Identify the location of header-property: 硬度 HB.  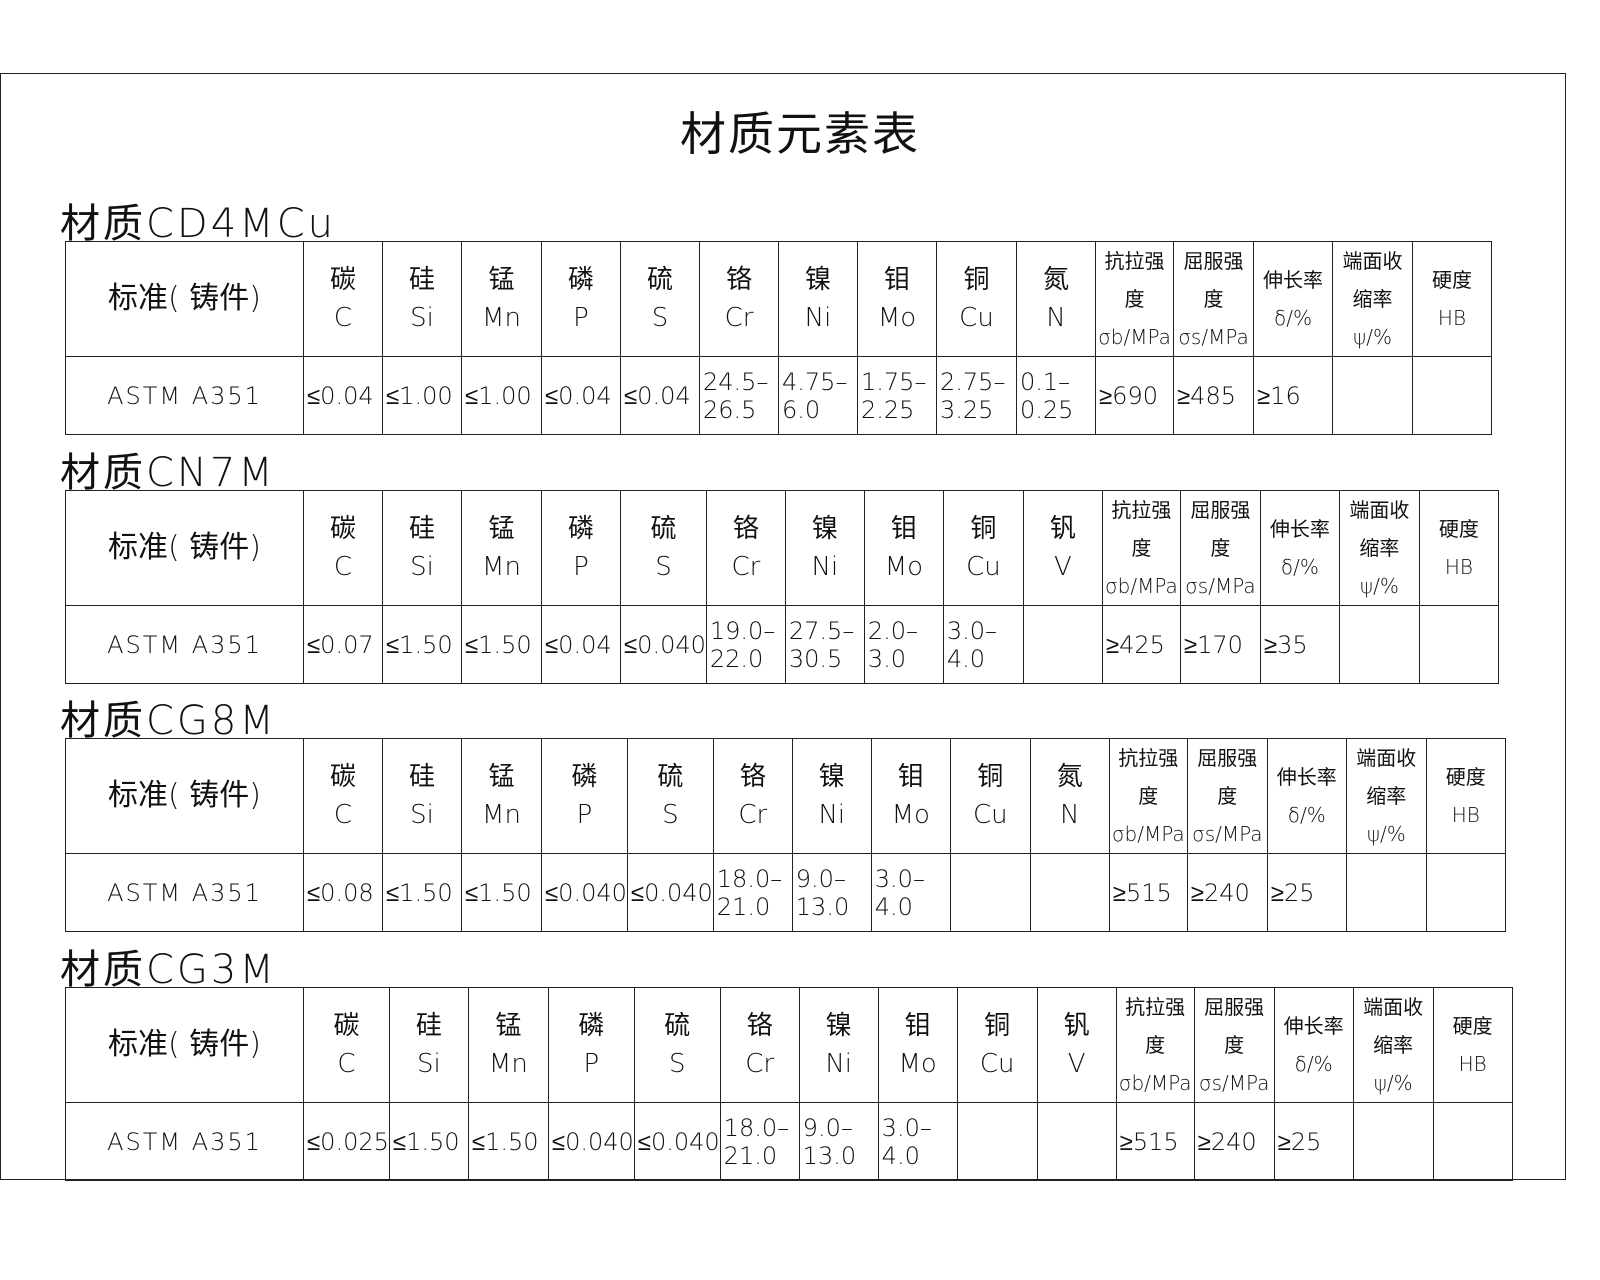
(1472, 1045).